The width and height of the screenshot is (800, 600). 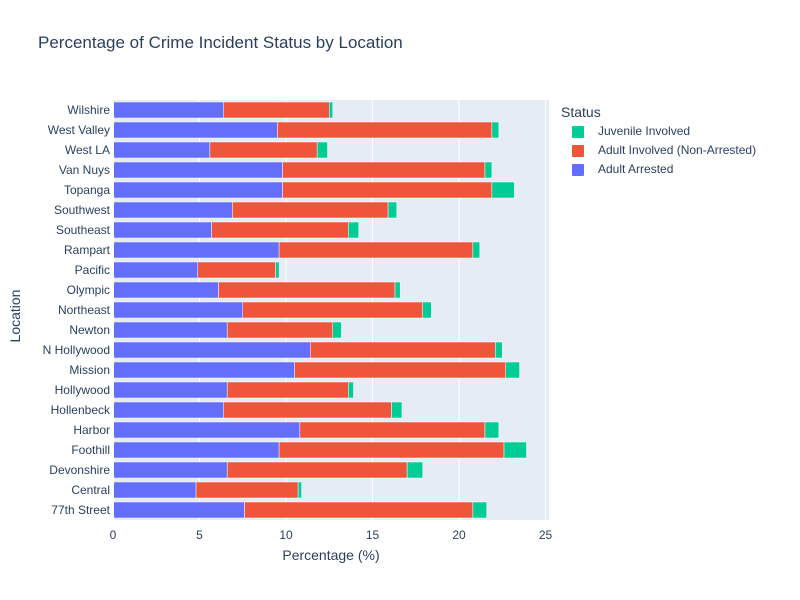 I want to click on x-tick-label: 5, so click(x=199, y=535).